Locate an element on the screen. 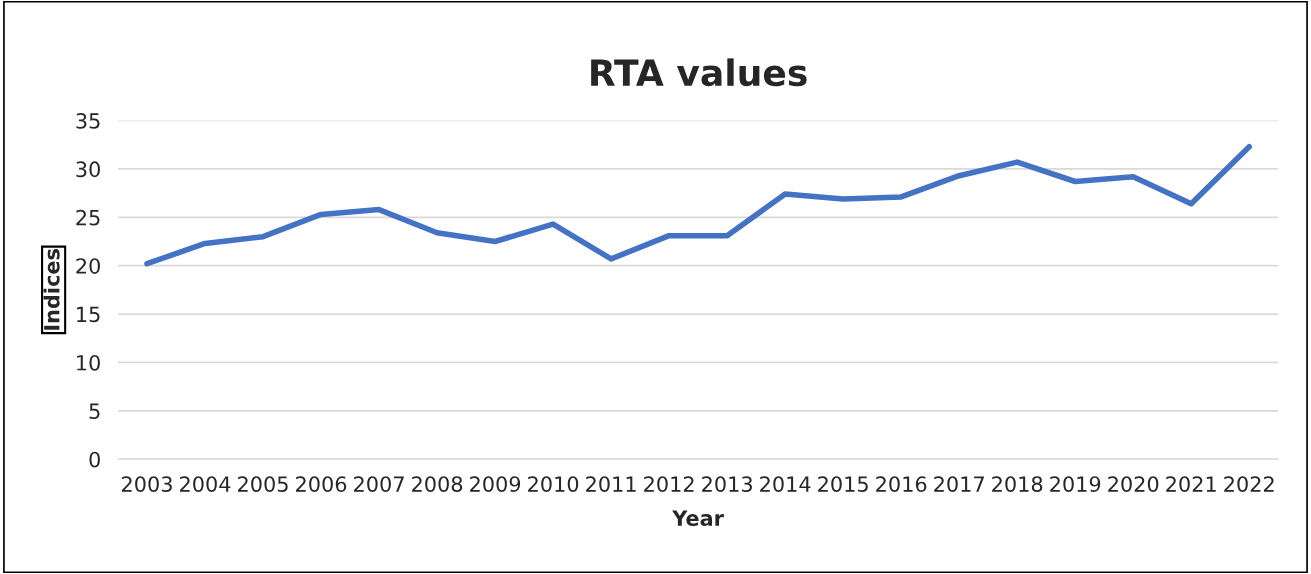 This screenshot has height=574, width=1311. y-axis-title: Indices is located at coordinates (51, 289).